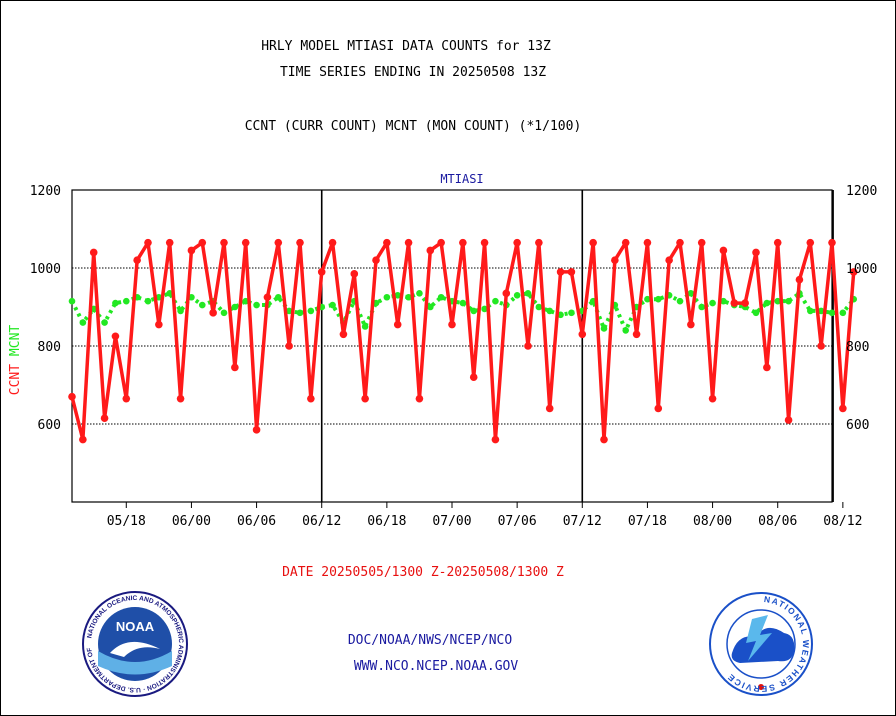 The height and width of the screenshot is (716, 896). Describe the element at coordinates (517, 521) in the screenshot. I see `x-tick-label-07-06: 07/06` at that location.